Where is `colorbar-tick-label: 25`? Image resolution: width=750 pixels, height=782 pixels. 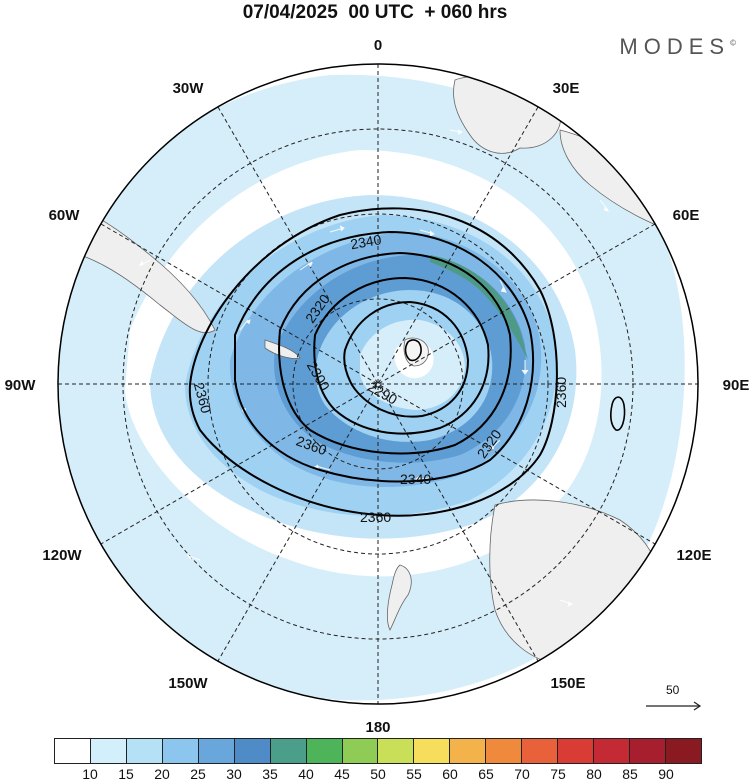 colorbar-tick-label: 25 is located at coordinates (198, 774).